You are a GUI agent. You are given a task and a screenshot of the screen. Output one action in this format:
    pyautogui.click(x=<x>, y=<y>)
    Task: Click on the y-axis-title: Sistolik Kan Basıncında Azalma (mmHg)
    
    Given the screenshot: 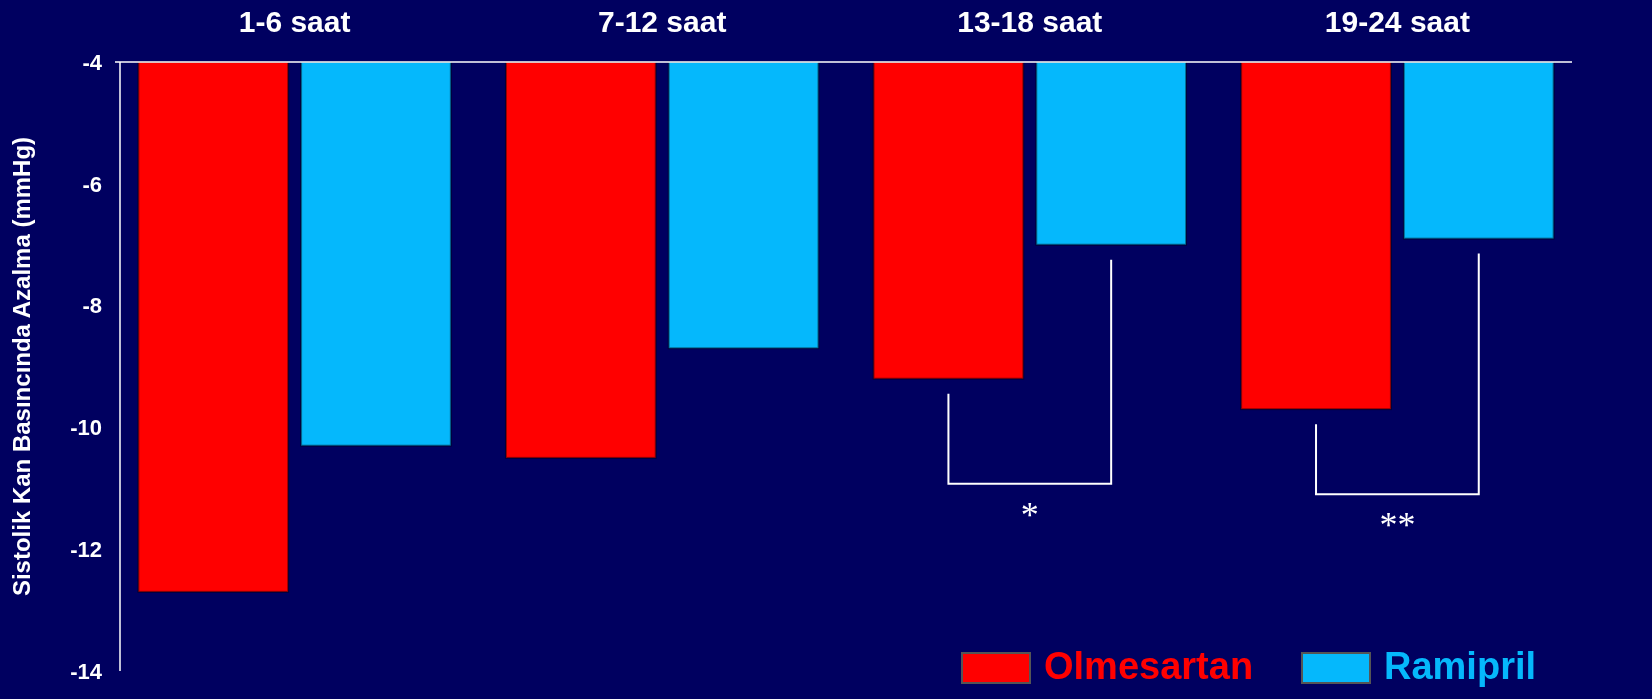 What is the action you would take?
    pyautogui.click(x=21, y=366)
    